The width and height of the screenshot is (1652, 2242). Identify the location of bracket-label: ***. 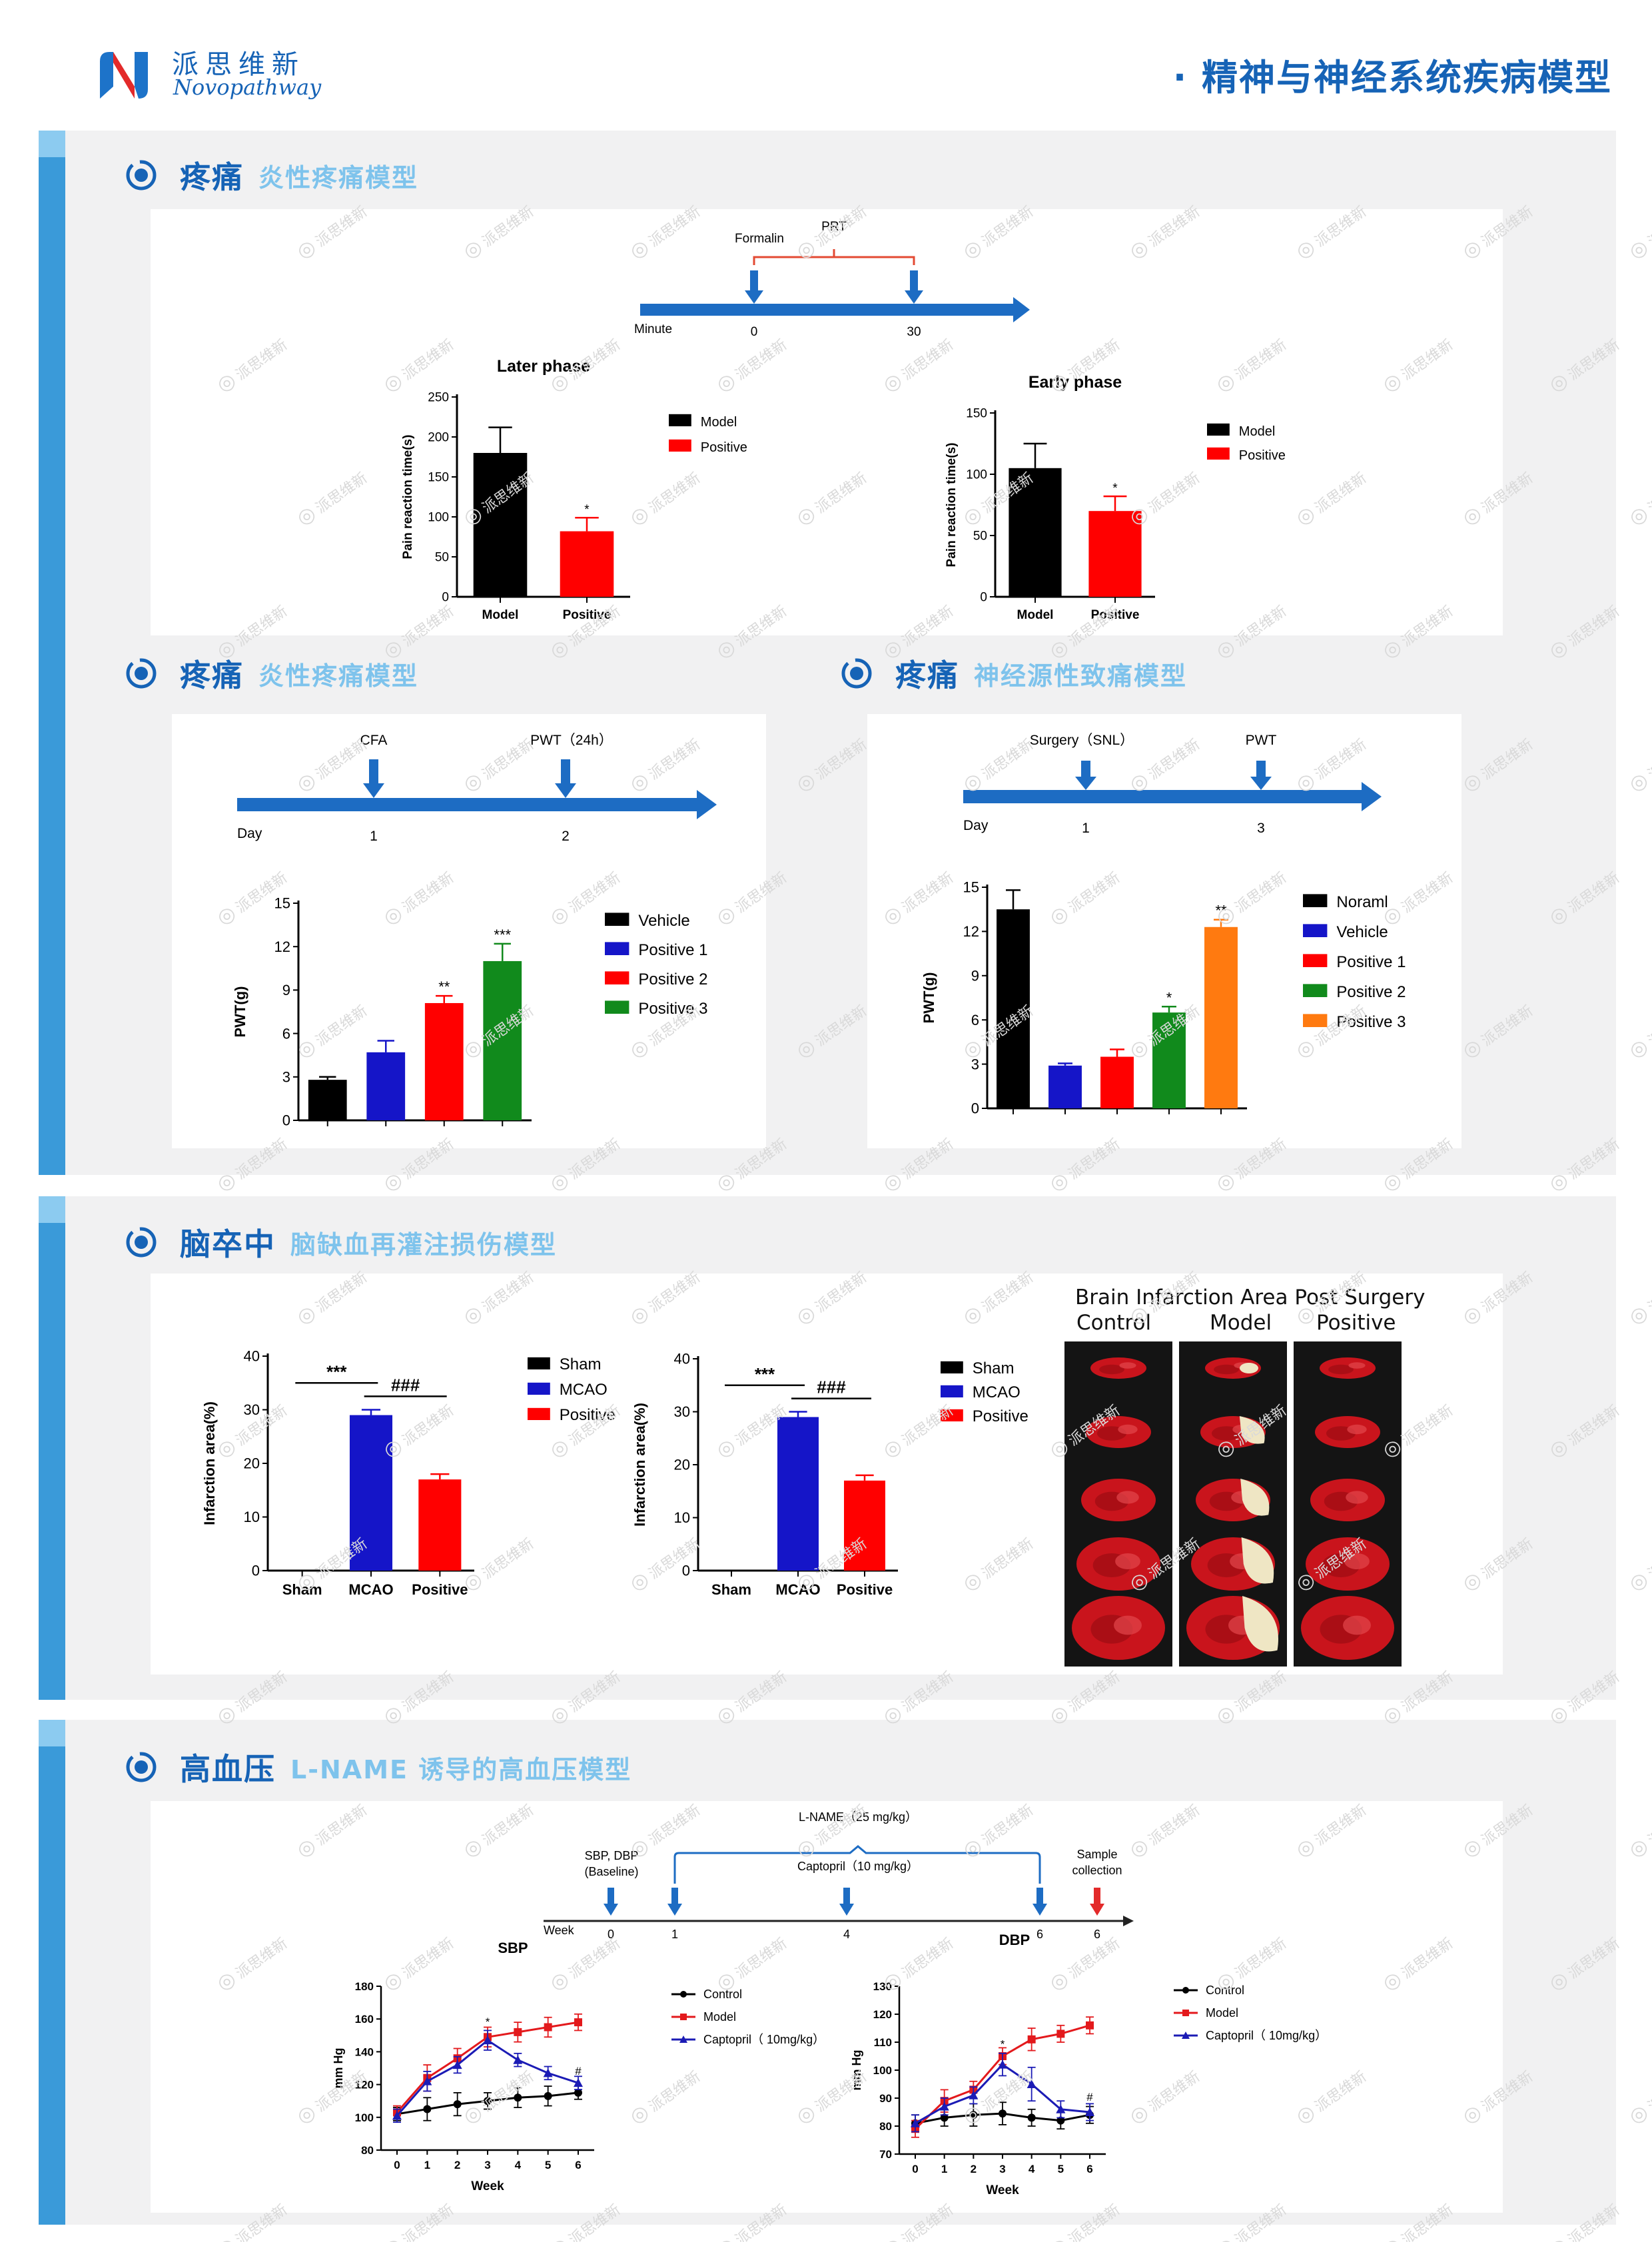
(336, 1371).